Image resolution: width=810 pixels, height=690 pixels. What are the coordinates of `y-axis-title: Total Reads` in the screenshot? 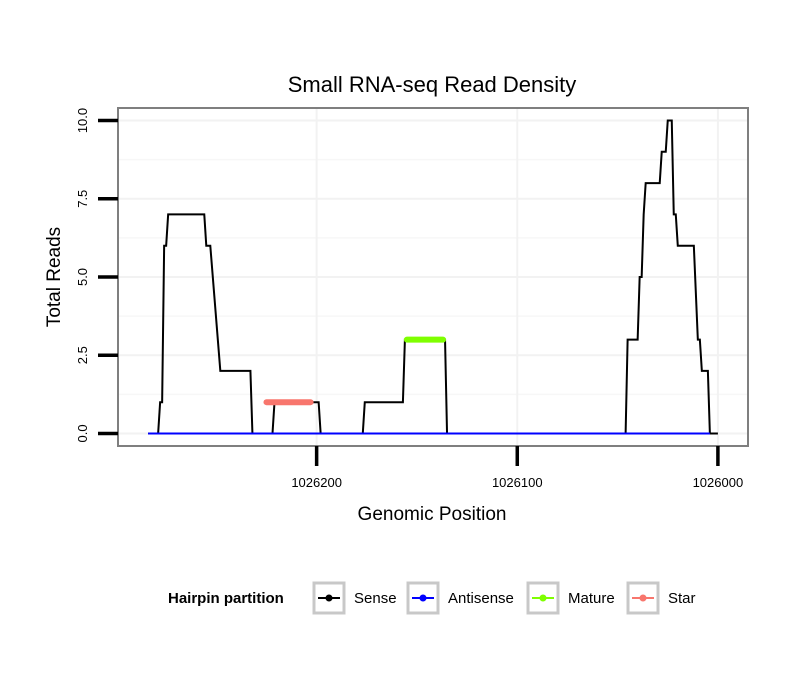 It's located at (54, 277).